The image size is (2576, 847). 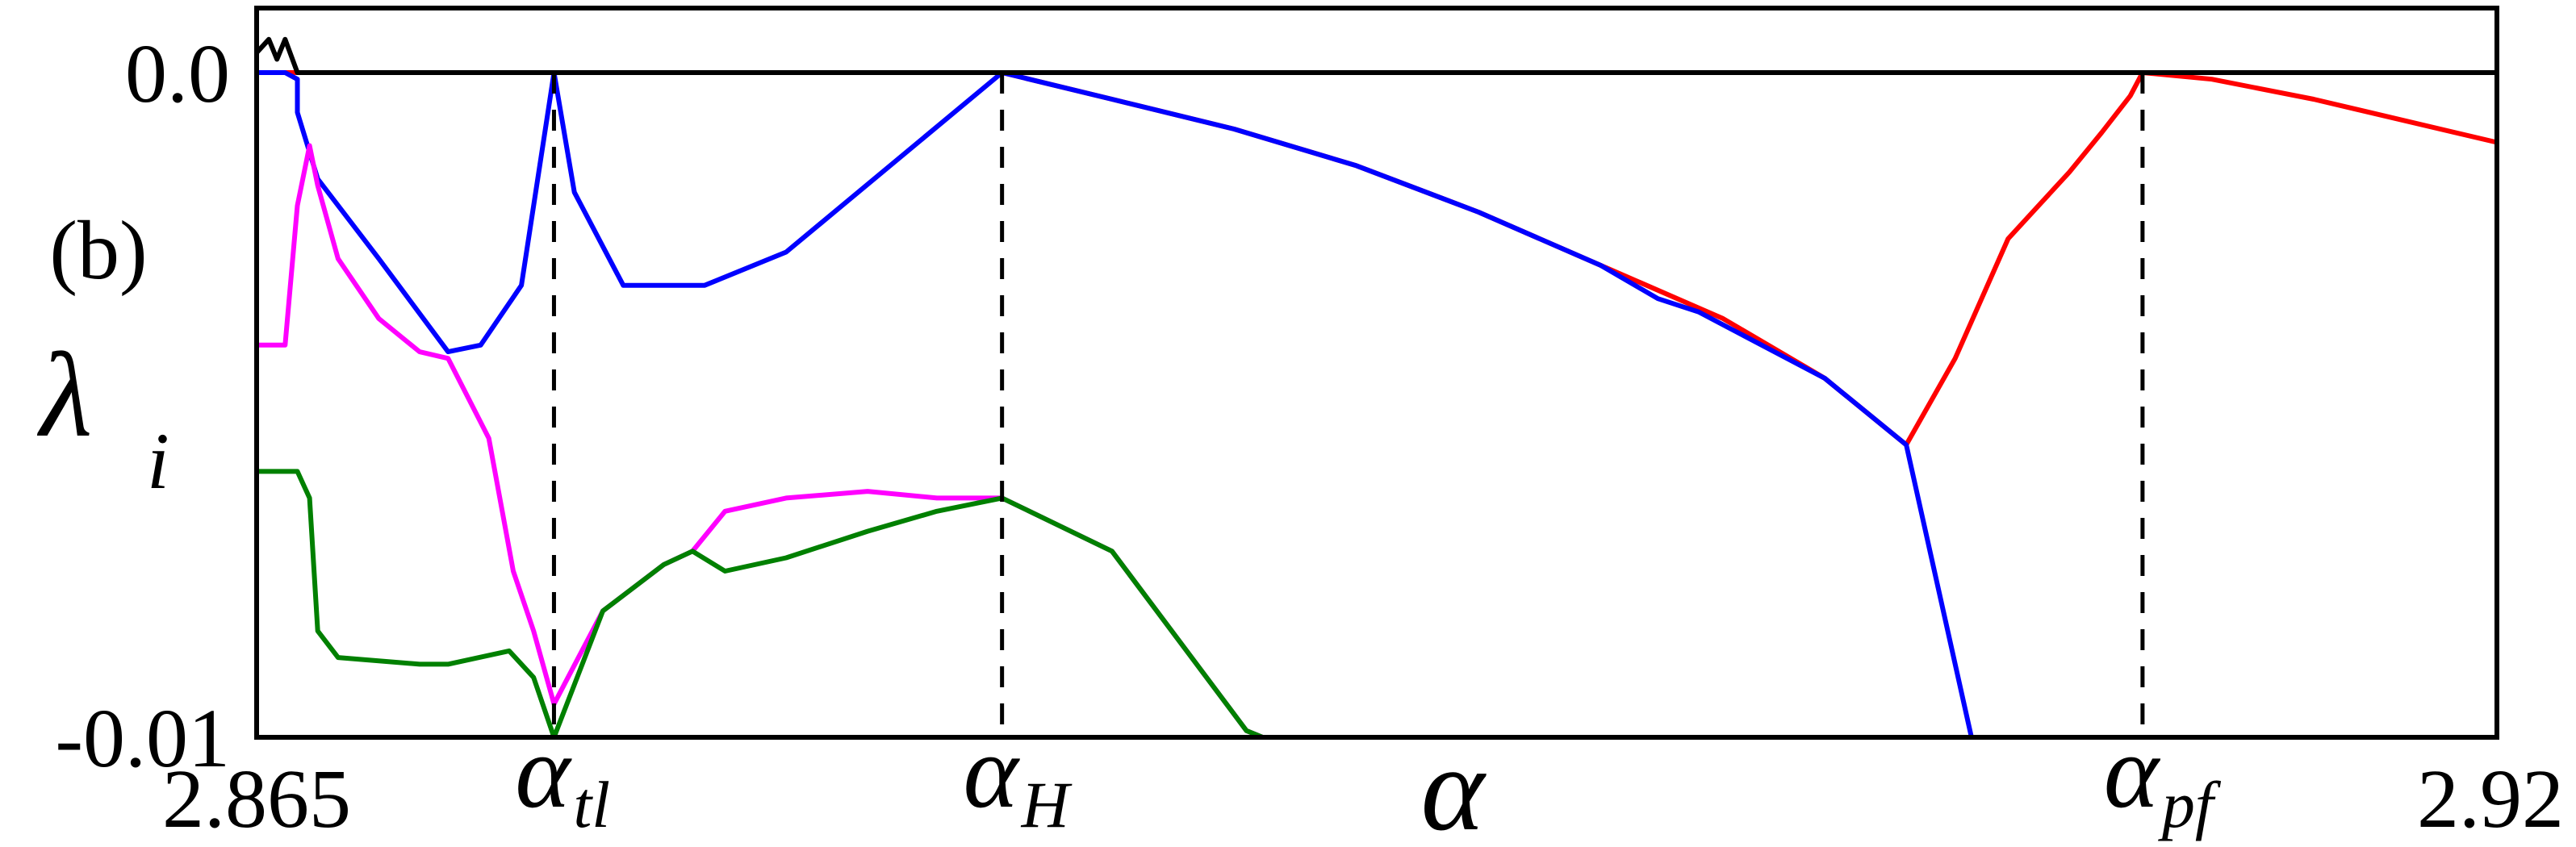 I want to click on y-axis-label-sub: i, so click(x=158, y=461).